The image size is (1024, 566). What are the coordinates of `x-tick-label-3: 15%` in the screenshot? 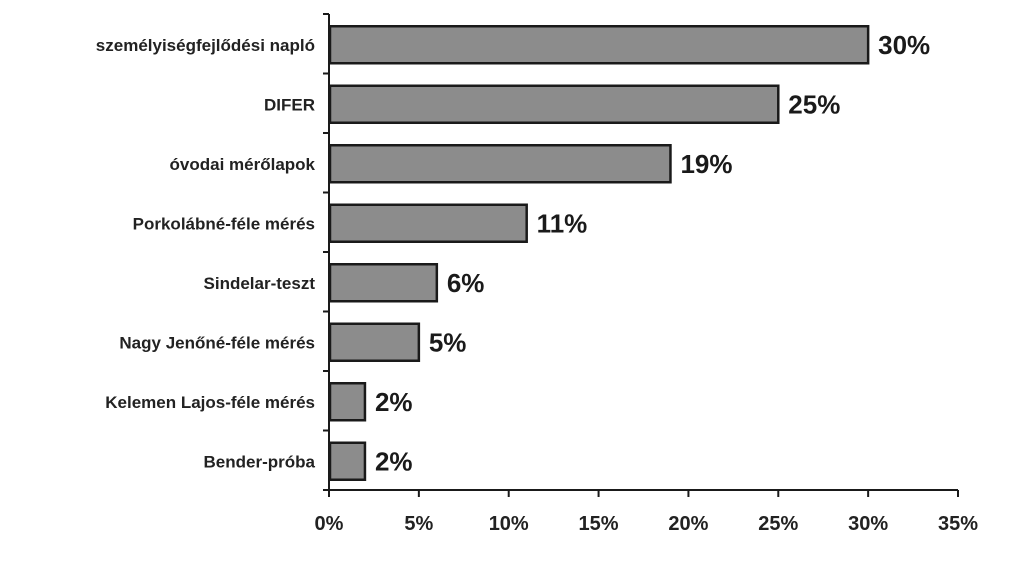 It's located at (599, 524).